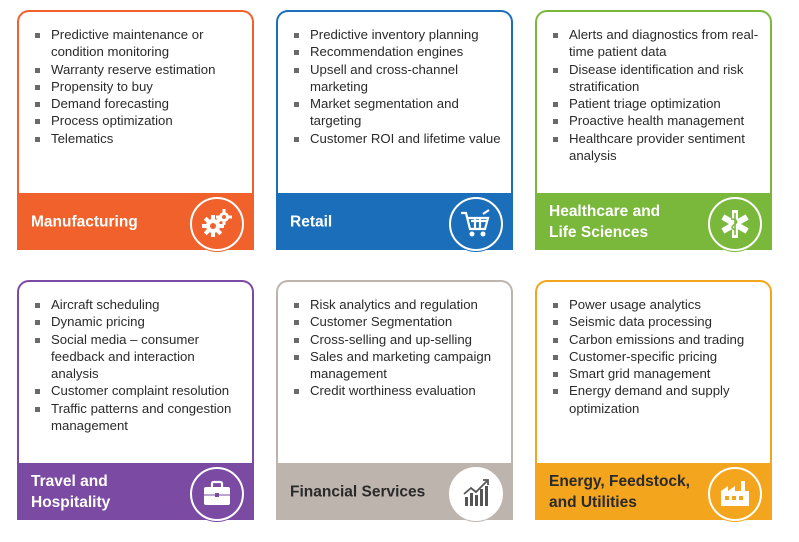 This screenshot has height=542, width=799. What do you see at coordinates (397, 34) in the screenshot?
I see `use-case-item: Predictive inventory planning` at bounding box center [397, 34].